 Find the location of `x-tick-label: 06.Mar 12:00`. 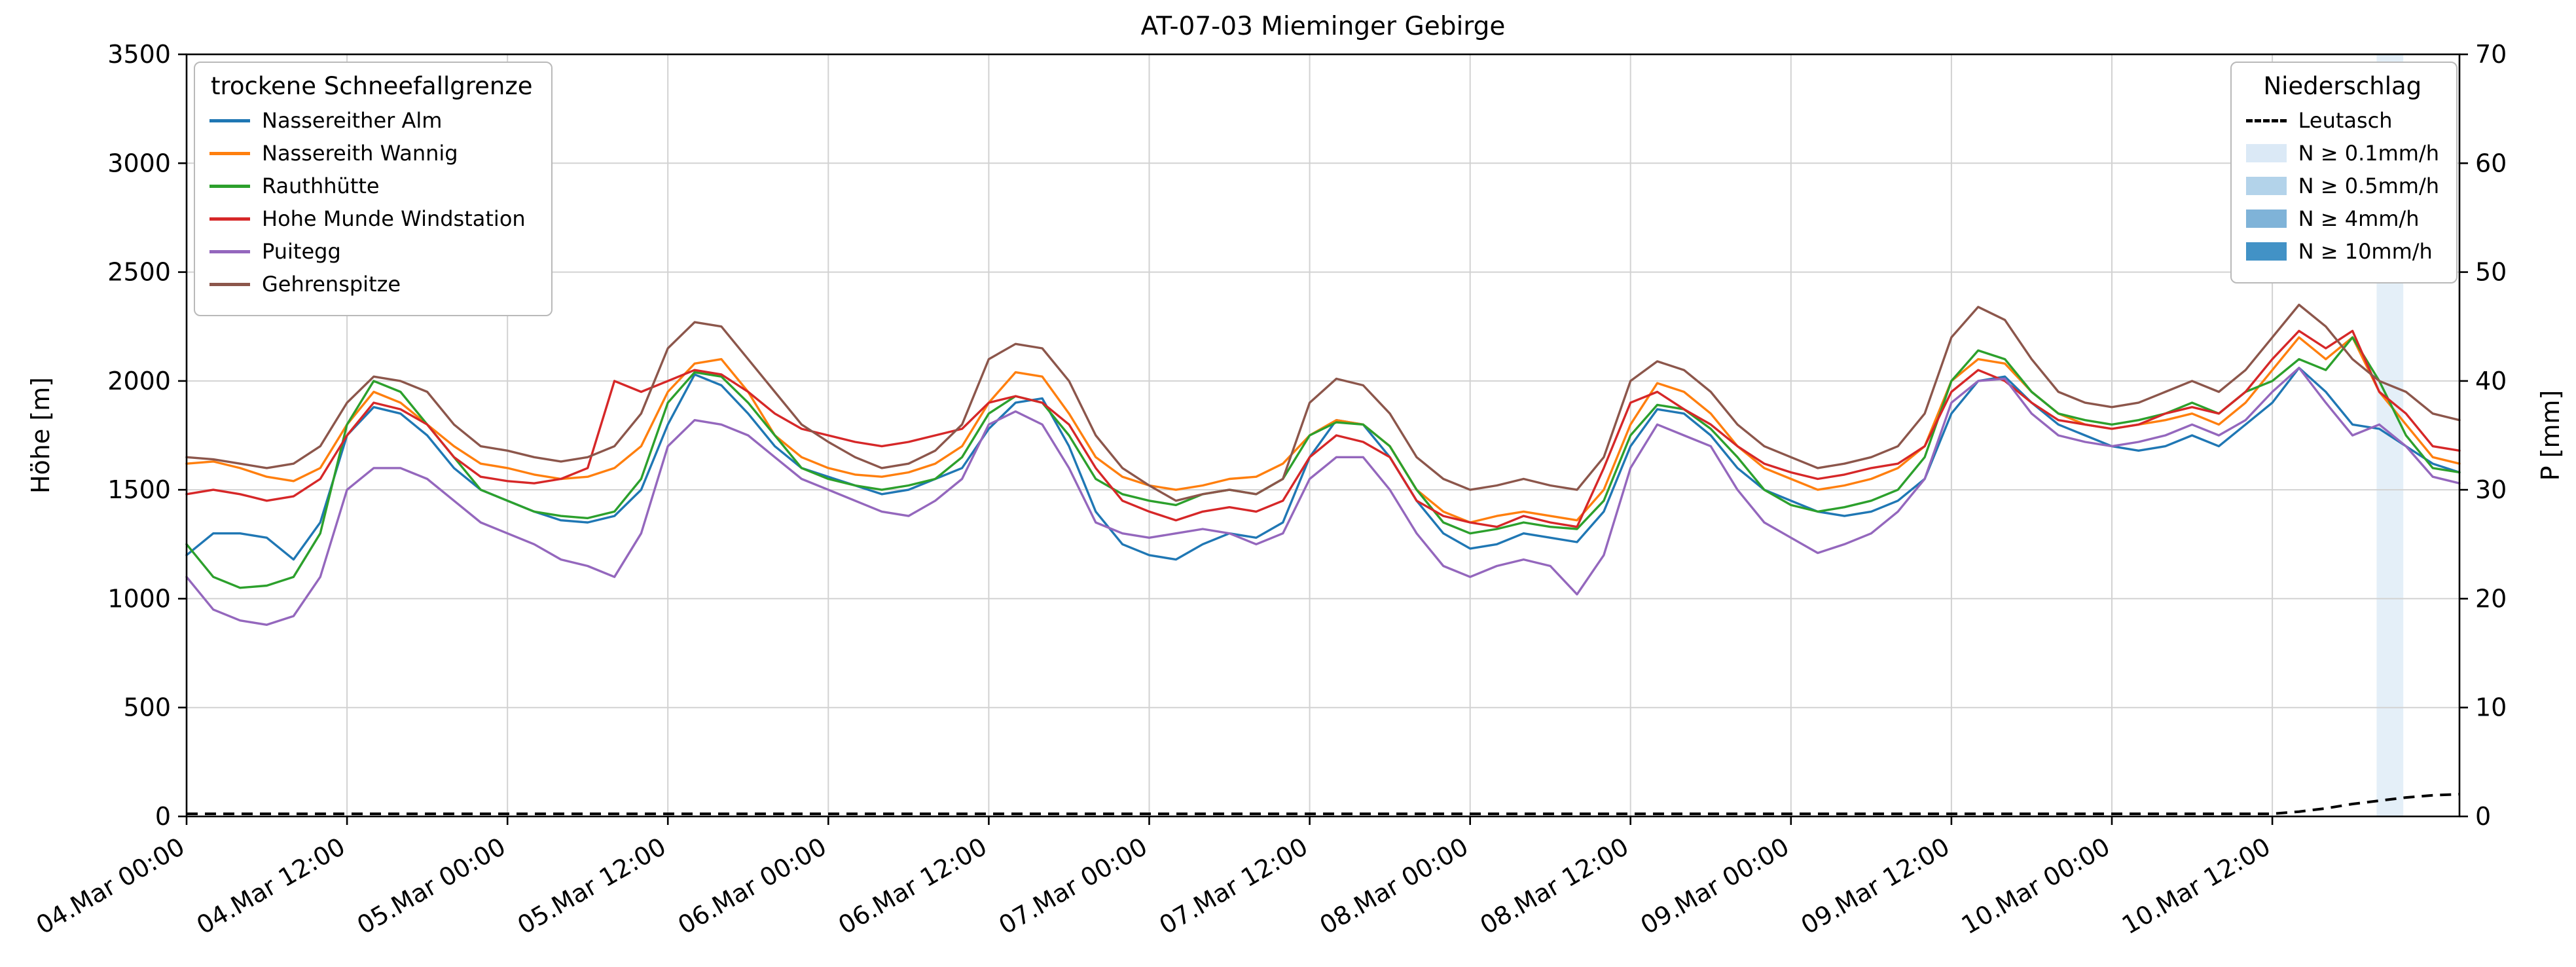

x-tick-label: 06.Mar 12:00 is located at coordinates (912, 886).